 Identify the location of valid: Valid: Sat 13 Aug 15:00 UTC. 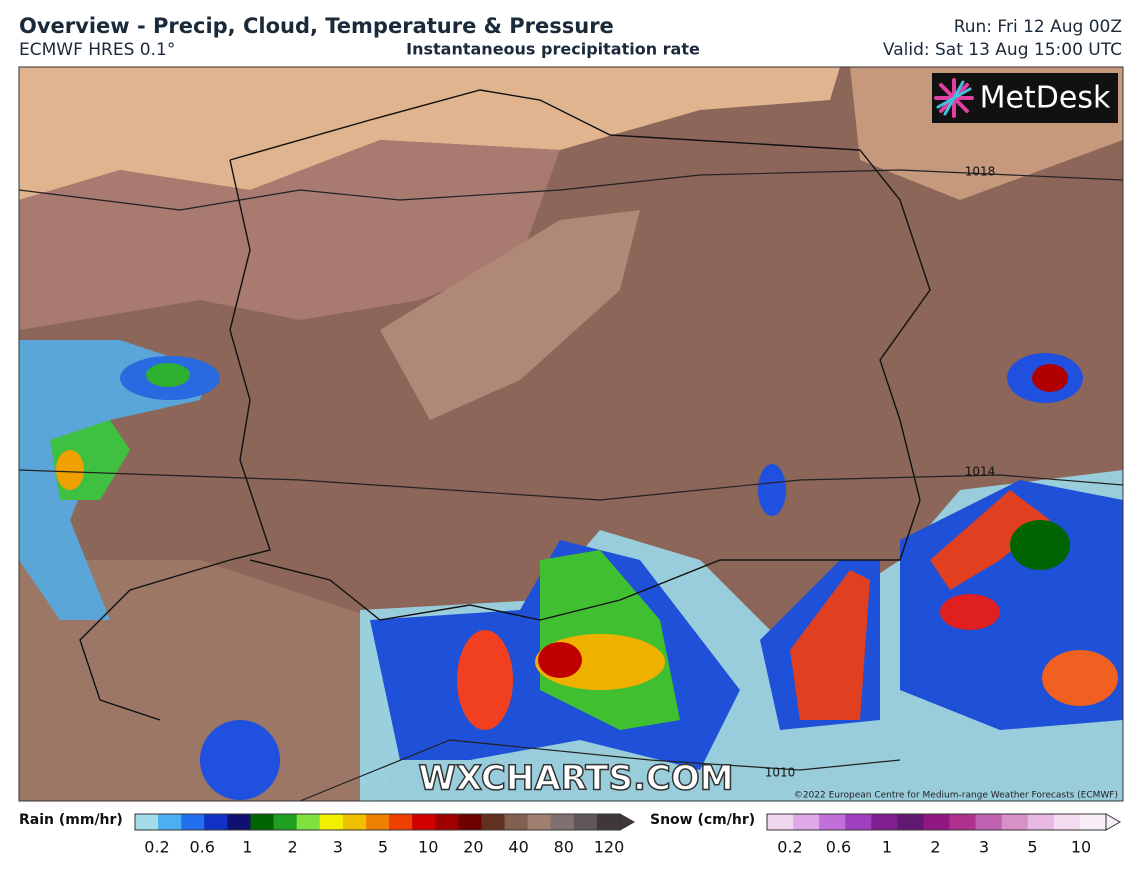
(1002, 50).